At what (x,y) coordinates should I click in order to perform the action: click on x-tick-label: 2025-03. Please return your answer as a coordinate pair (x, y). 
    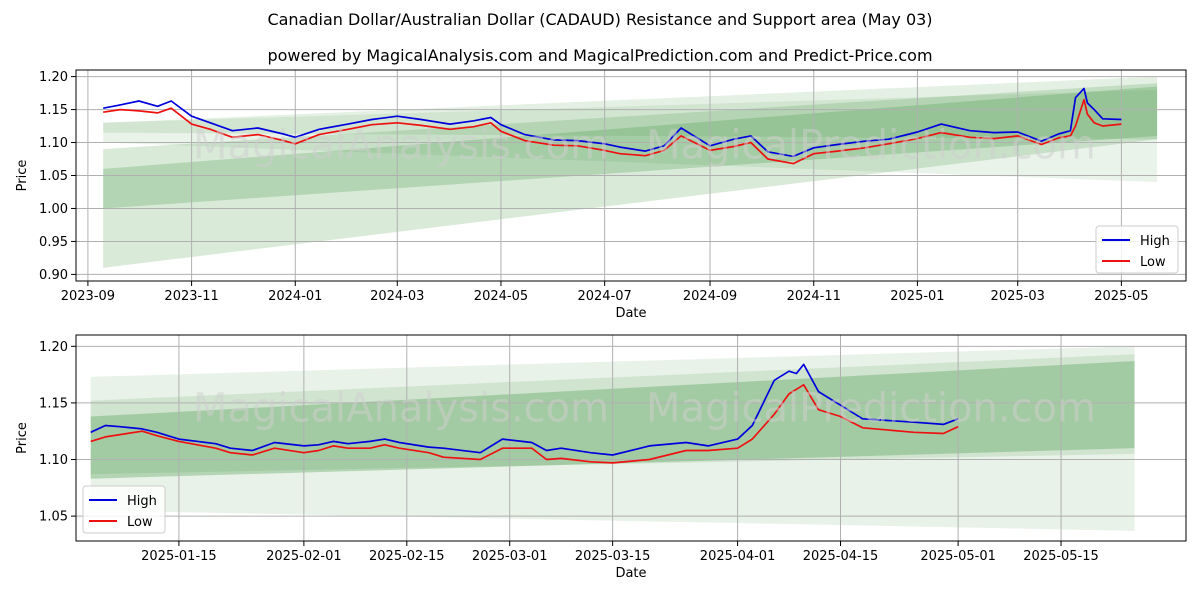
    Looking at the image, I should click on (1018, 296).